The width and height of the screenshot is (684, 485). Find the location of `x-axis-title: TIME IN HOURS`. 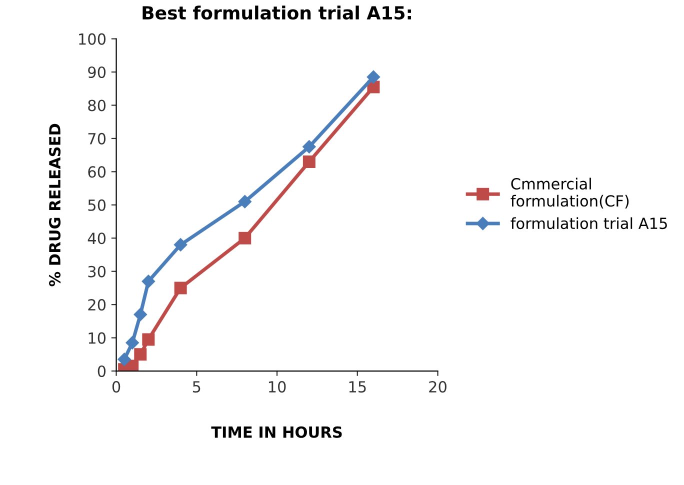

x-axis-title: TIME IN HOURS is located at coordinates (276, 432).